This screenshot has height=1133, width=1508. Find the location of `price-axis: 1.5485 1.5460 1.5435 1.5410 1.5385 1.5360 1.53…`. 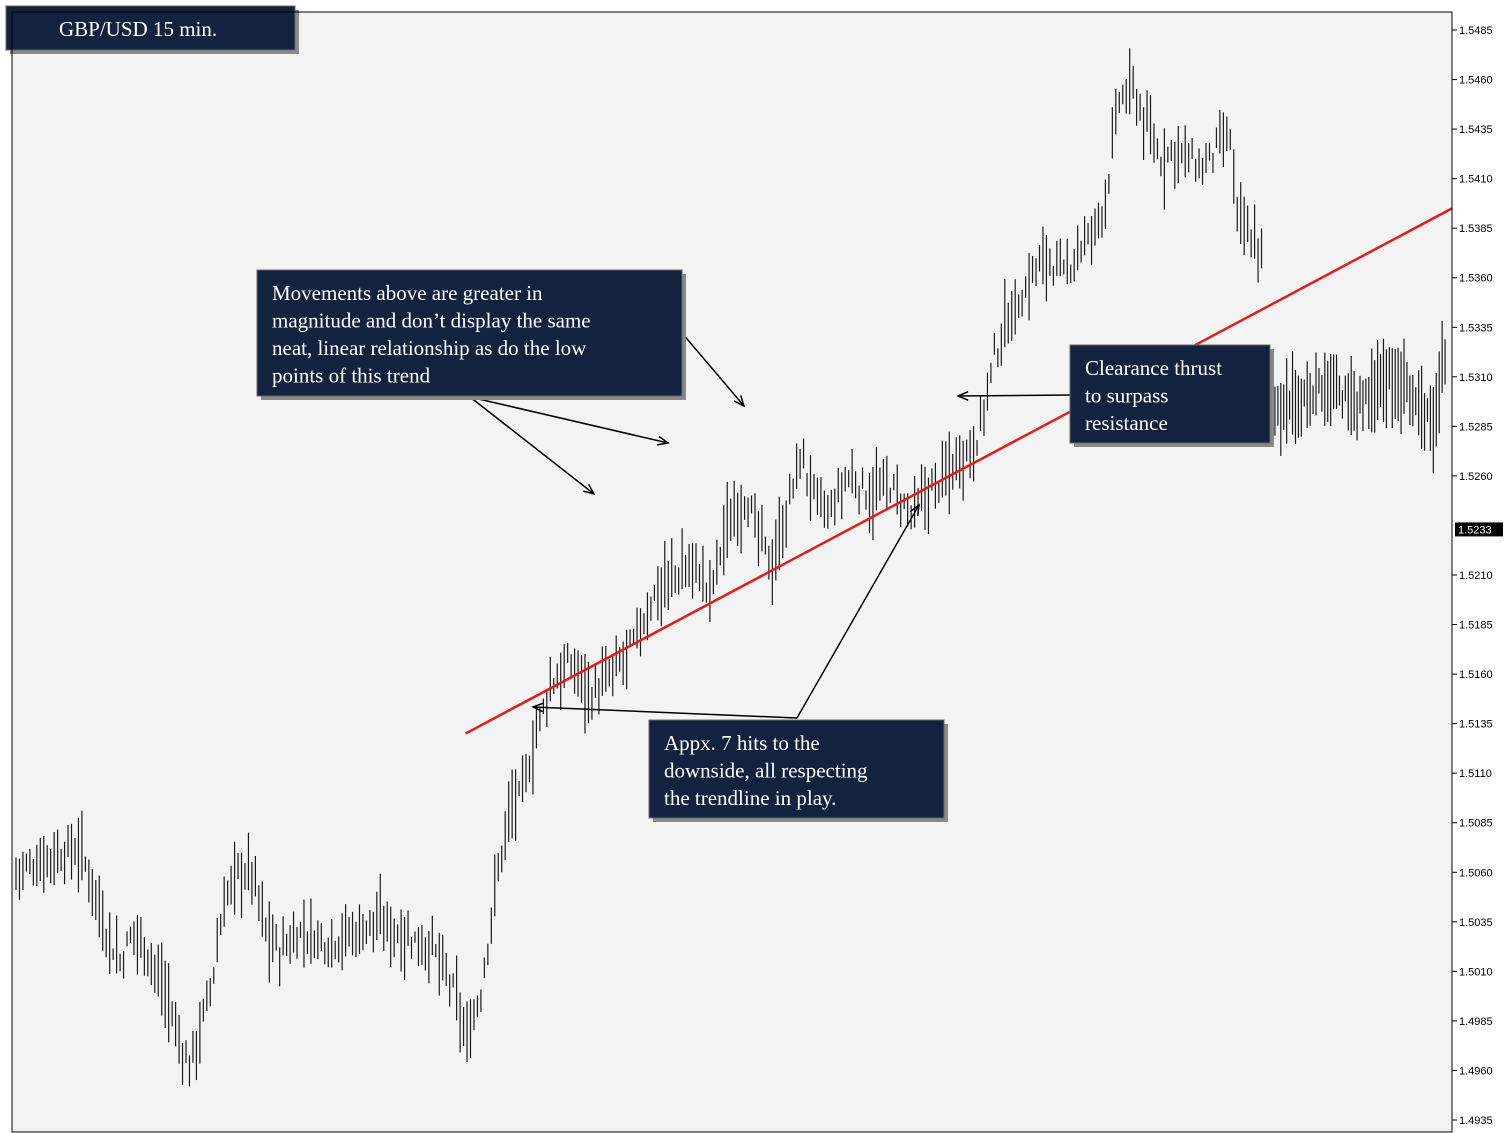

price-axis: 1.5485 1.5460 1.5435 1.5410 1.5385 1.5360 1.53… is located at coordinates (1477, 576).